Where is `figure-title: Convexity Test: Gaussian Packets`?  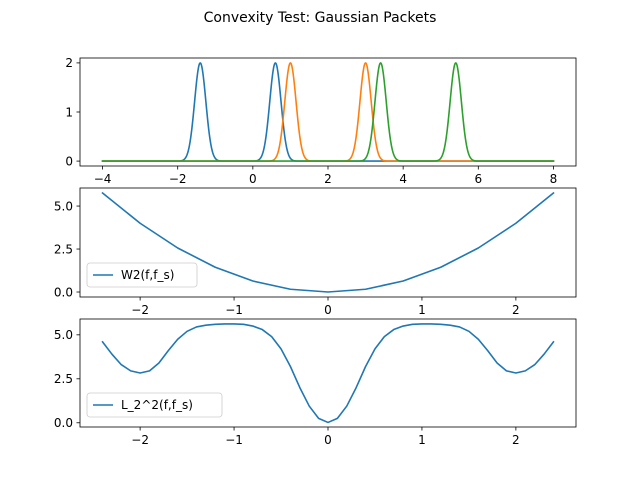 figure-title: Convexity Test: Gaussian Packets is located at coordinates (320, 18).